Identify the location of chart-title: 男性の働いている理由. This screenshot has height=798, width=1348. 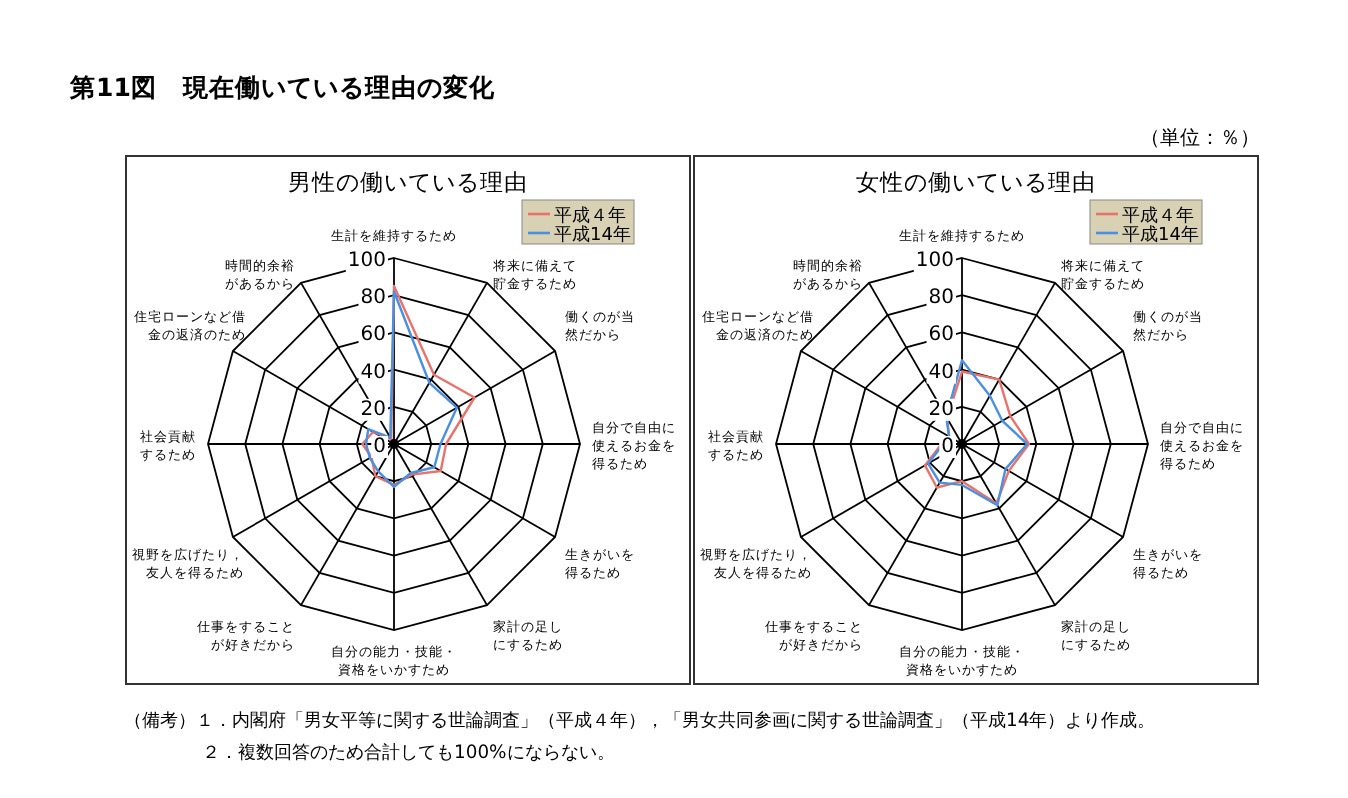
(408, 182).